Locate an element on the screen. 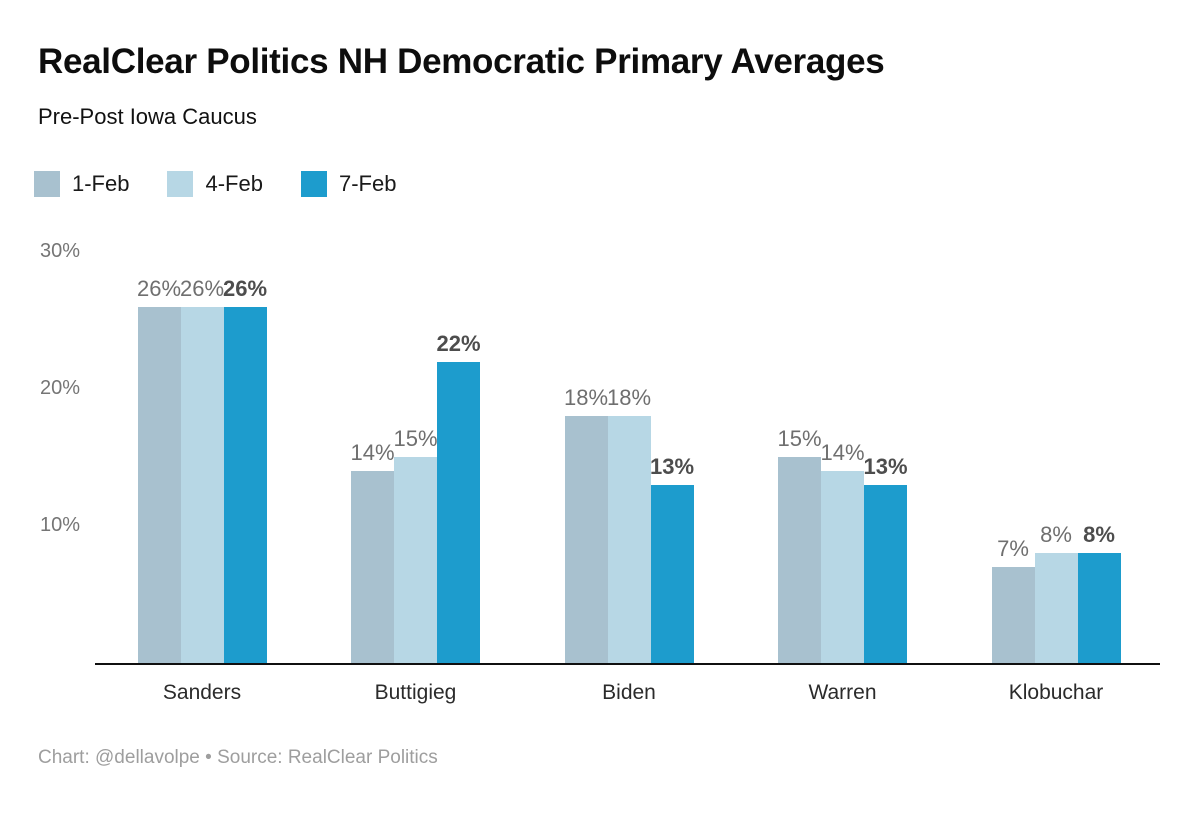  bar-Warren-1-Feb is located at coordinates (799, 560).